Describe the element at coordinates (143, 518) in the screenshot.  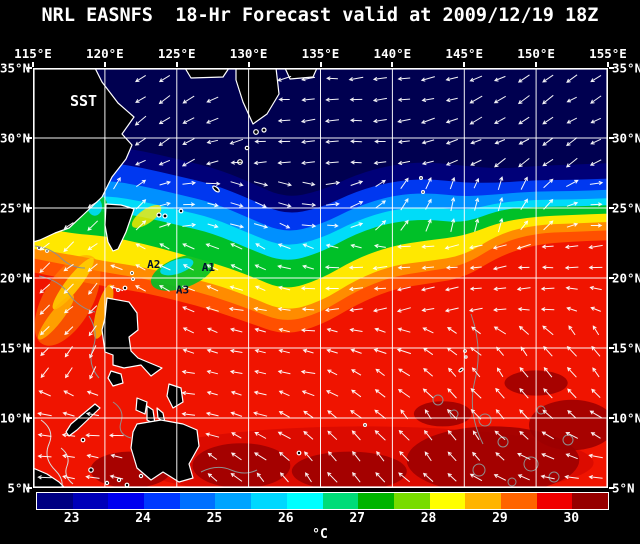
I see `colorbar-tick-label: 24` at that location.